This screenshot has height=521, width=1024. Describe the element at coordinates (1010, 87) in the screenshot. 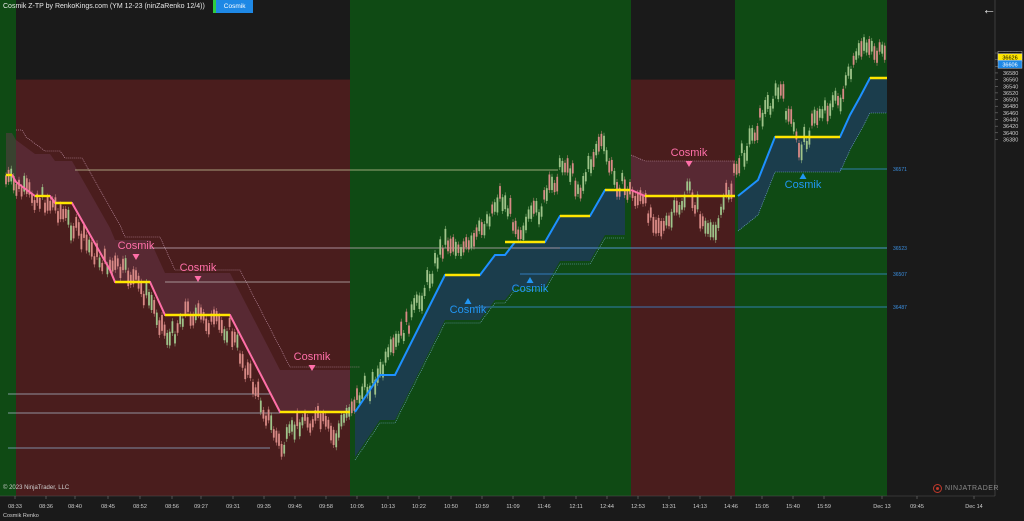

I see `price-tick-label: 36540` at that location.